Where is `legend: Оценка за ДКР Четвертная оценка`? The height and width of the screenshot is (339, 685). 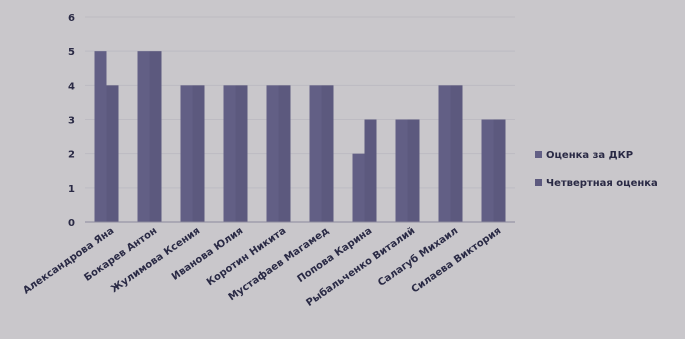
legend: Оценка за ДКР Четвертная оценка is located at coordinates (596, 169).